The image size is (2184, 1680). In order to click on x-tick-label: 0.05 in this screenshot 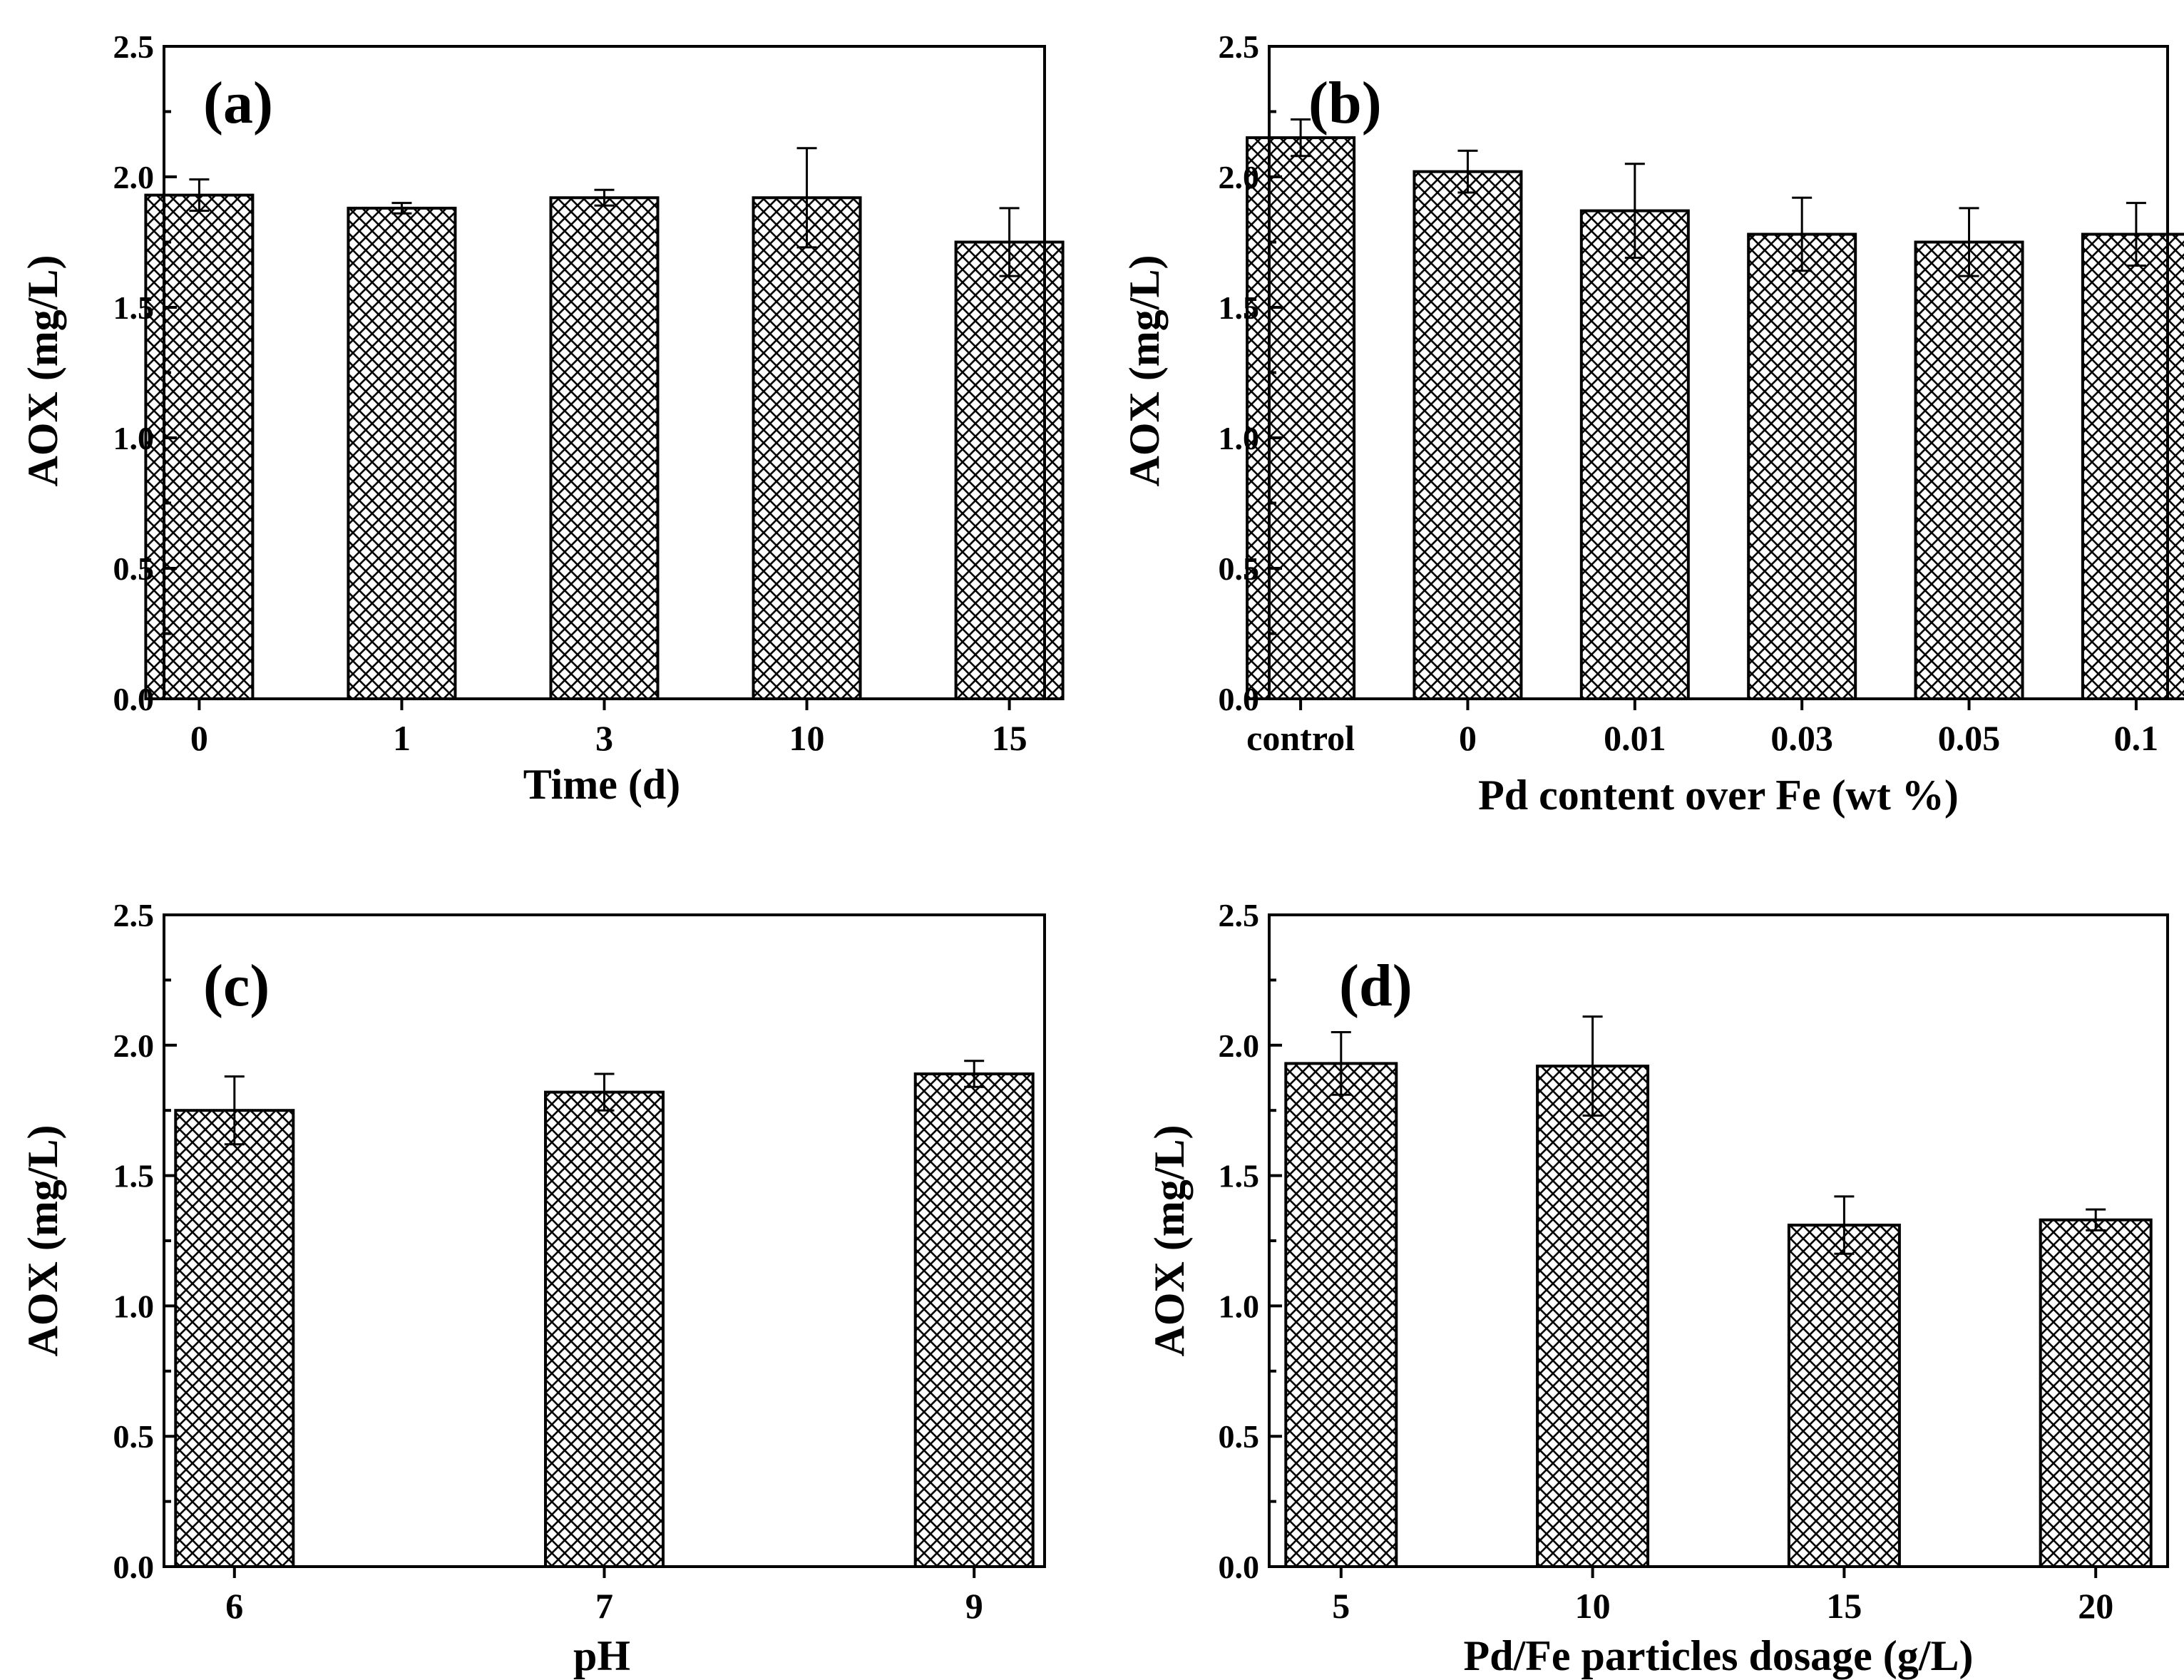, I will do `click(1969, 738)`.